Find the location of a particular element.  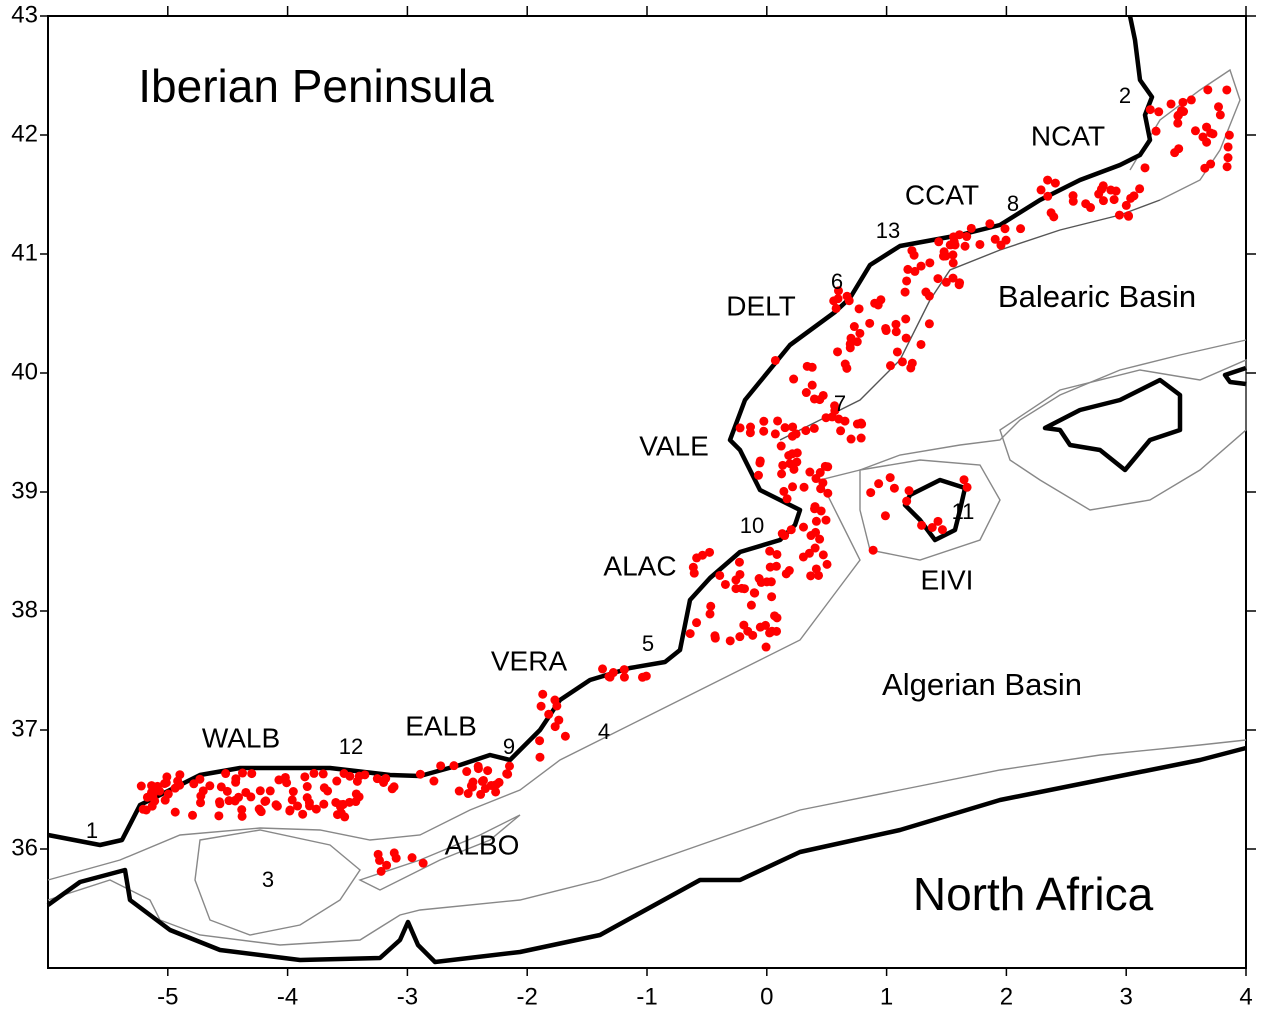

station-number: 7 is located at coordinates (840, 403).